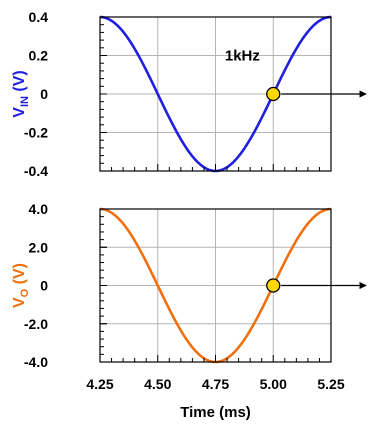 Image resolution: width=368 pixels, height=432 pixels. I want to click on bottom-zero-crossing-marker, so click(316, 285).